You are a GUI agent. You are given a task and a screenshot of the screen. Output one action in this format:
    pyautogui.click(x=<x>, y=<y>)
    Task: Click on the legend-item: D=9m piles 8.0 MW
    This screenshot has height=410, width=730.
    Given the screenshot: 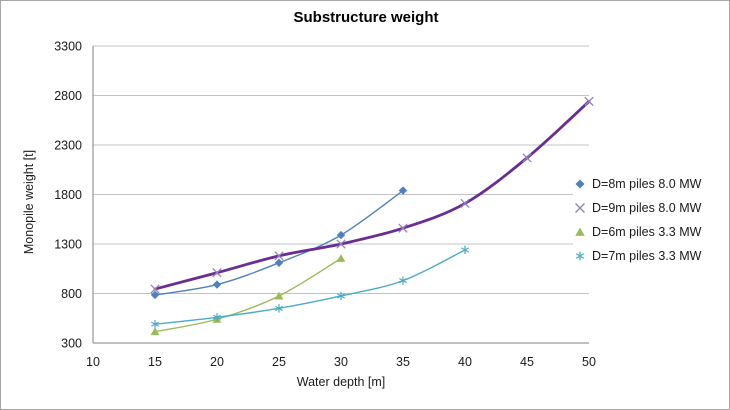 What is the action you would take?
    pyautogui.click(x=650, y=208)
    